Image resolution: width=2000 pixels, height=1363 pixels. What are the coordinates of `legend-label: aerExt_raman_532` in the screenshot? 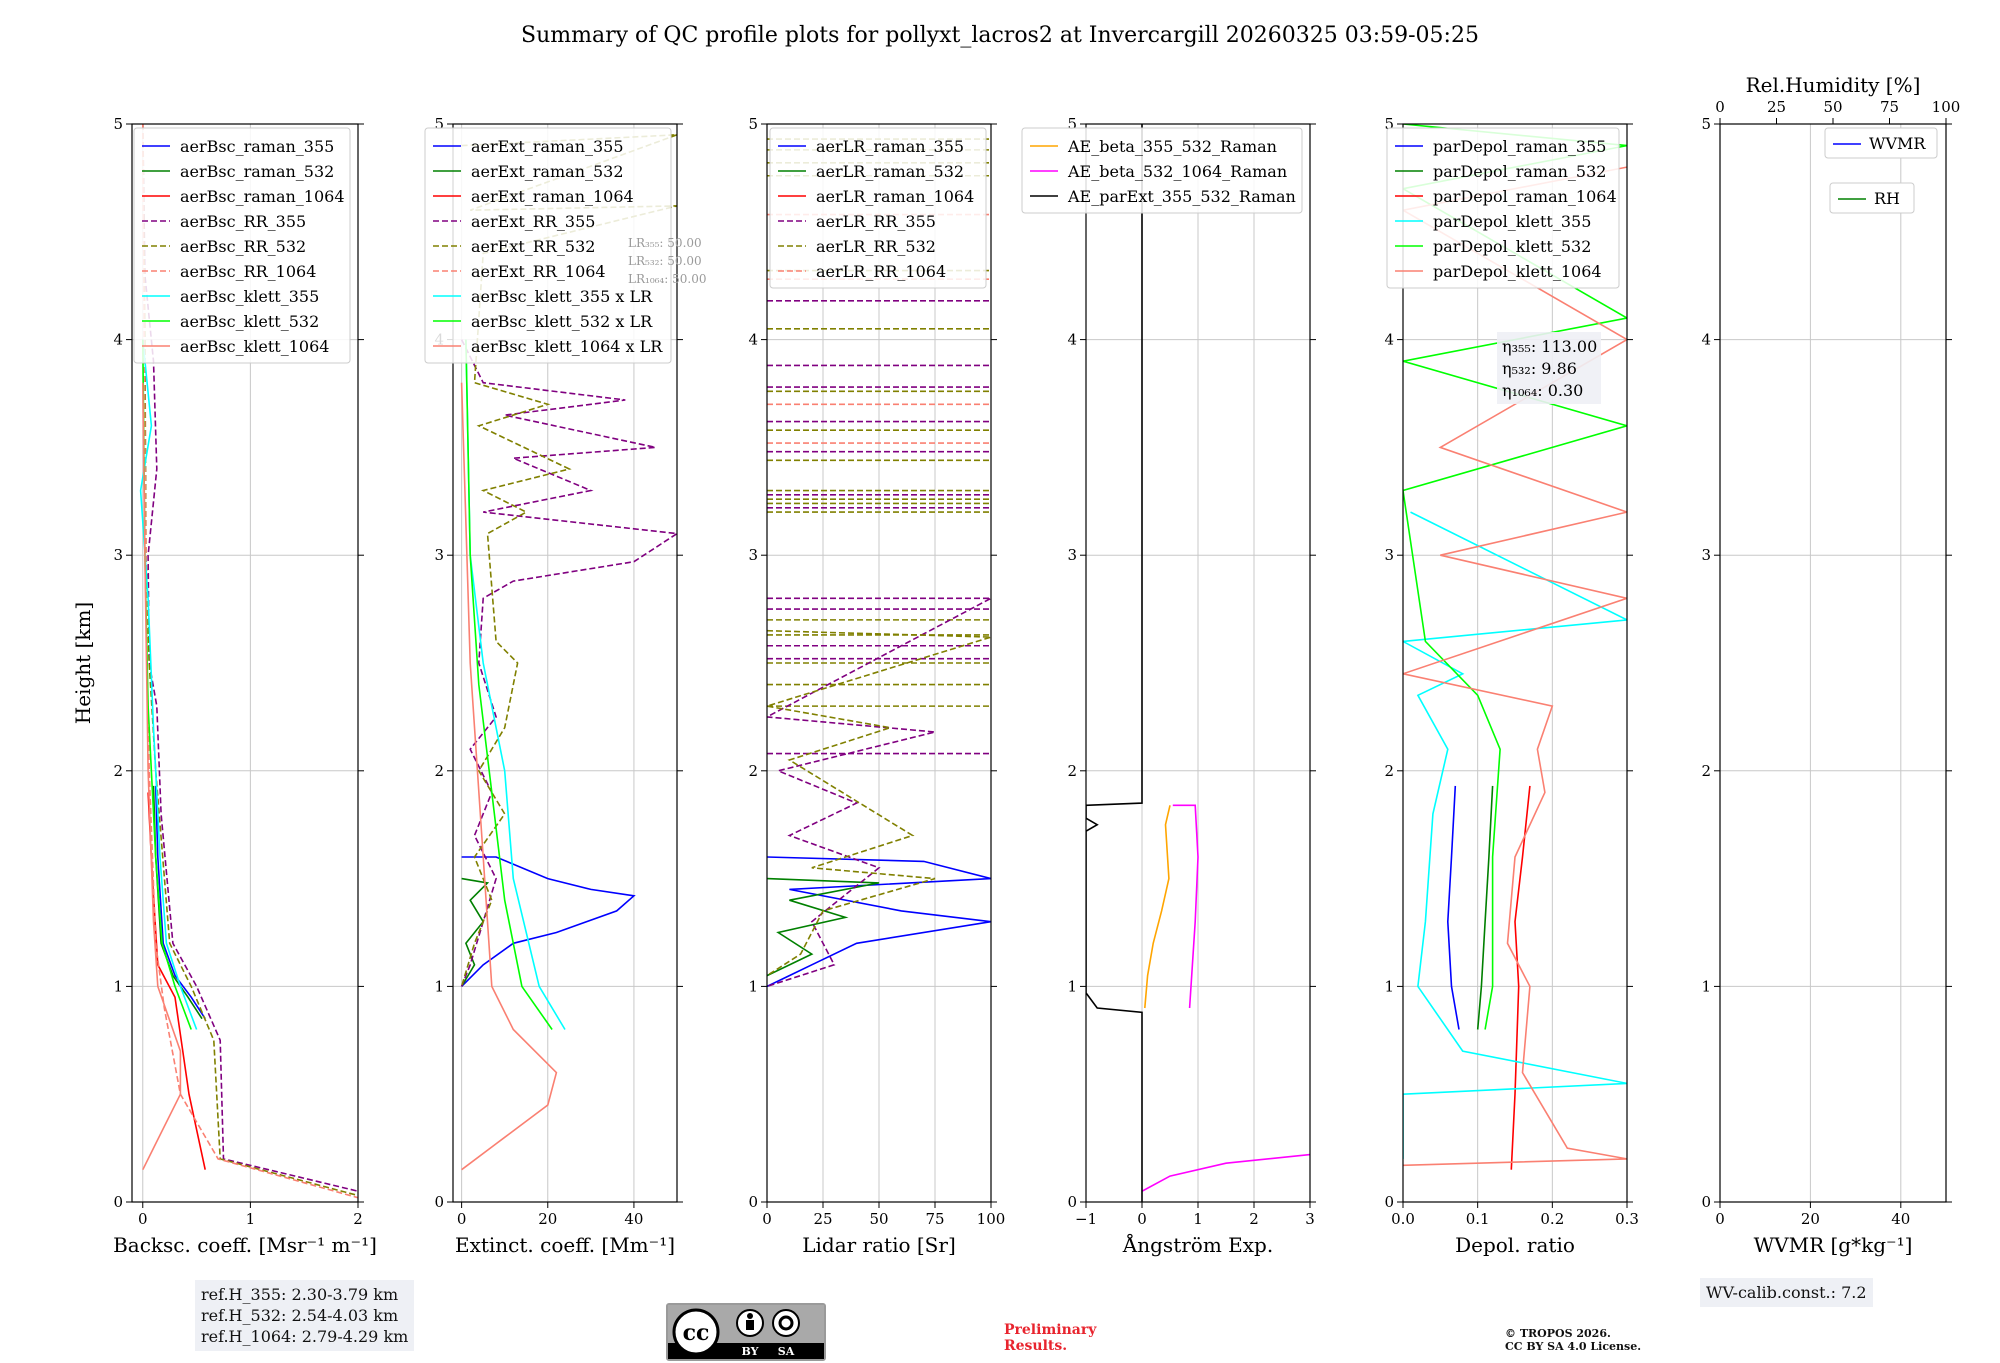 It's located at (547, 171).